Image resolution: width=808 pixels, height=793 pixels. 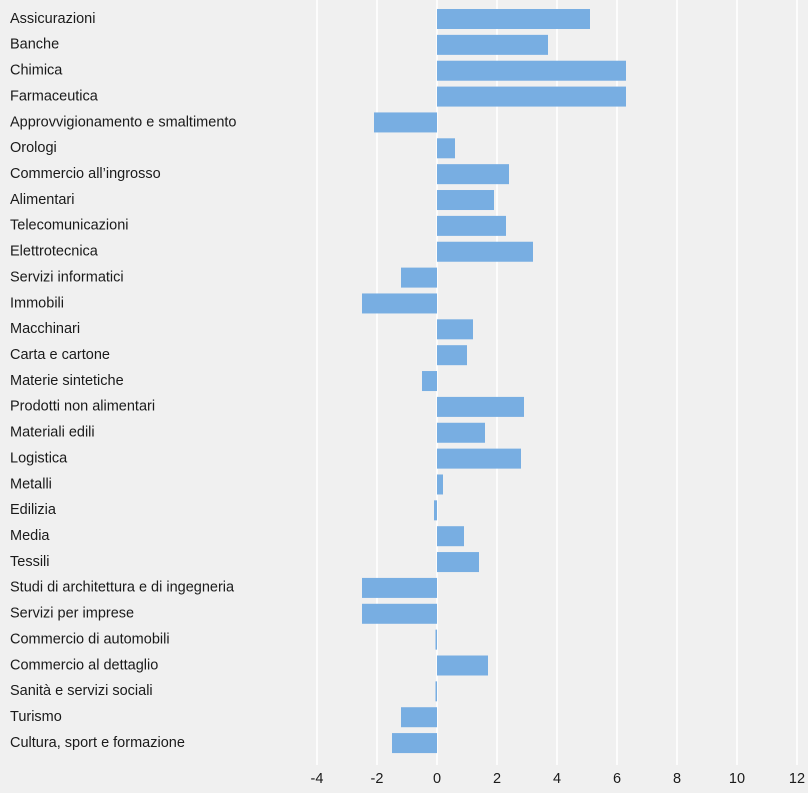 I want to click on y-tick-label: Edilizia, so click(x=33, y=510).